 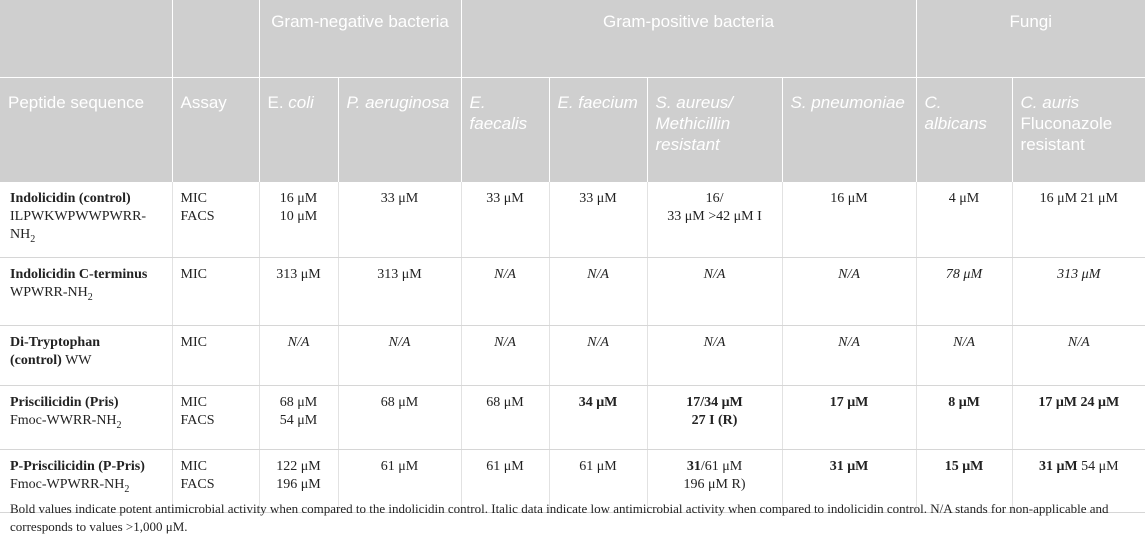 I want to click on value-cell: 4 μM, so click(x=964, y=220).